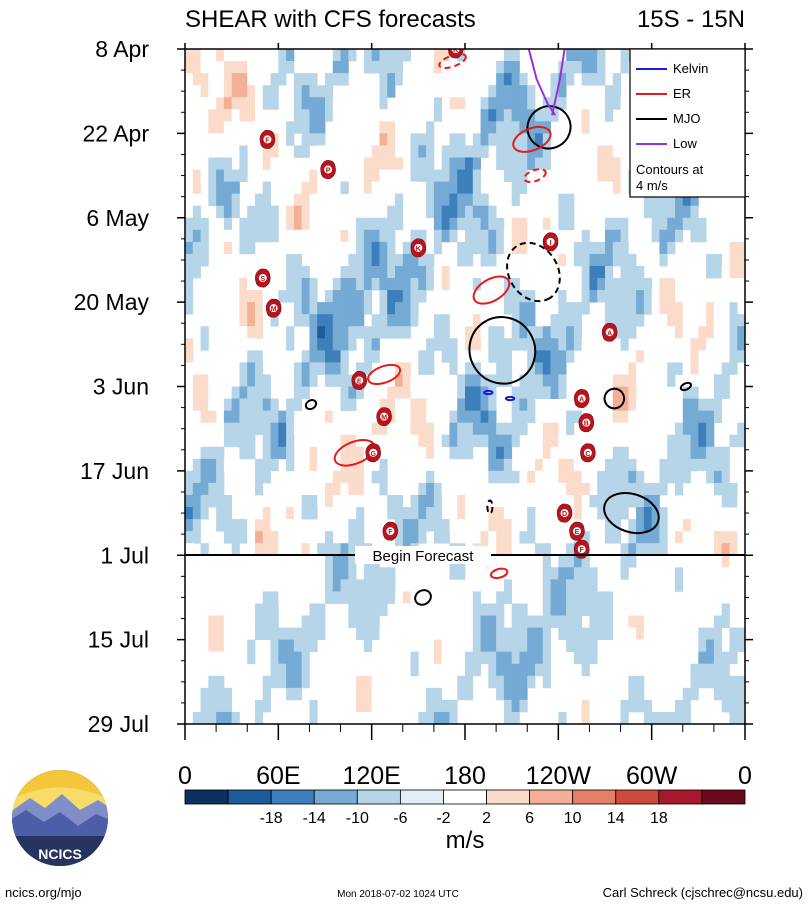  Describe the element at coordinates (384, 417) in the screenshot. I see `storm-marker: M` at that location.